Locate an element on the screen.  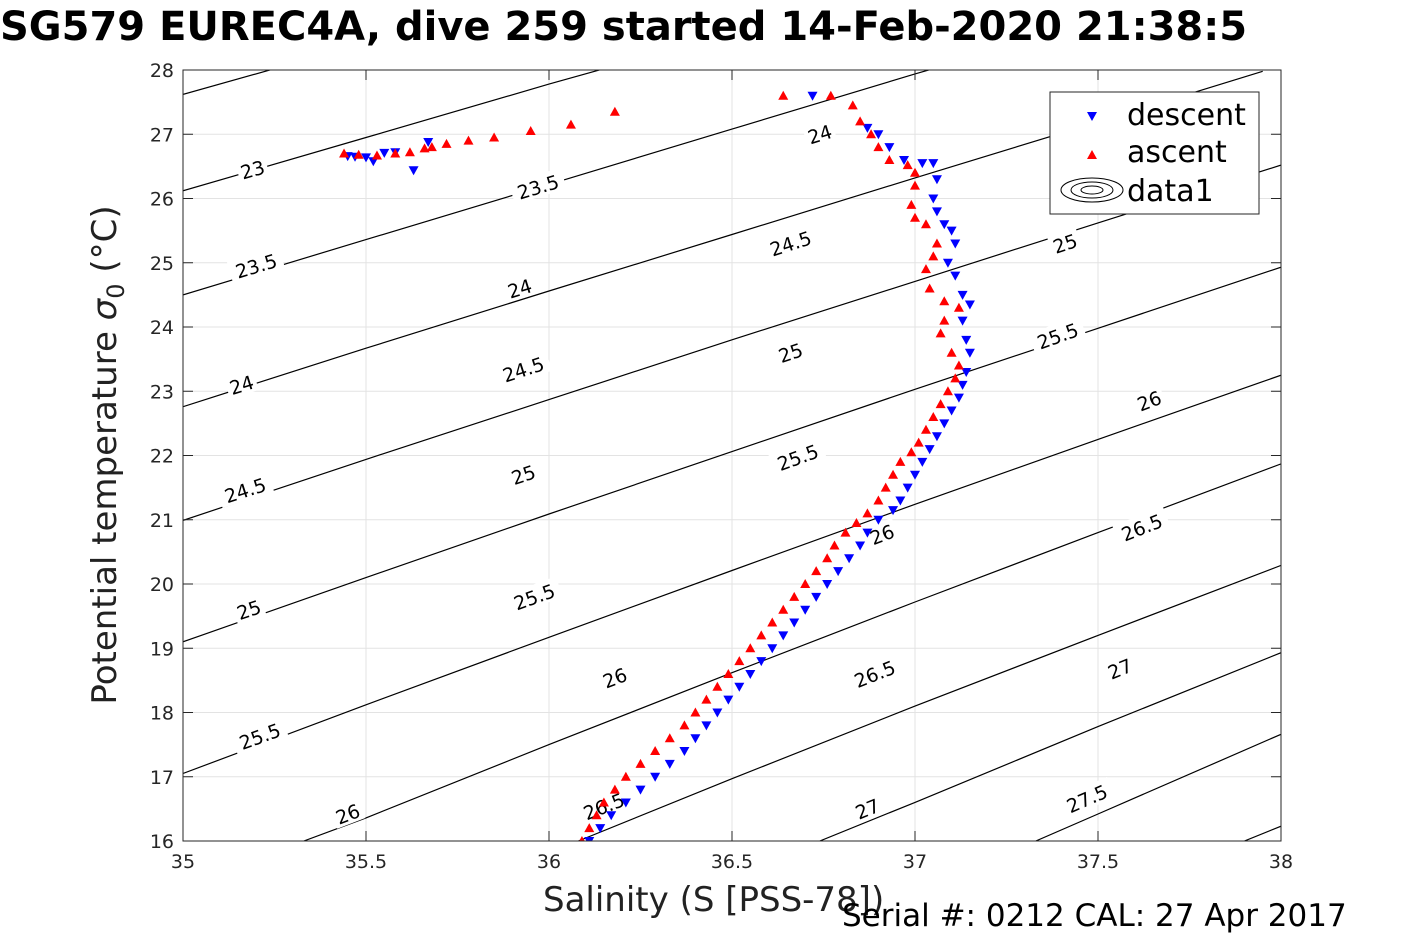
svg-text: Potential temperature σ0 (°C) is located at coordinates (107, 454).